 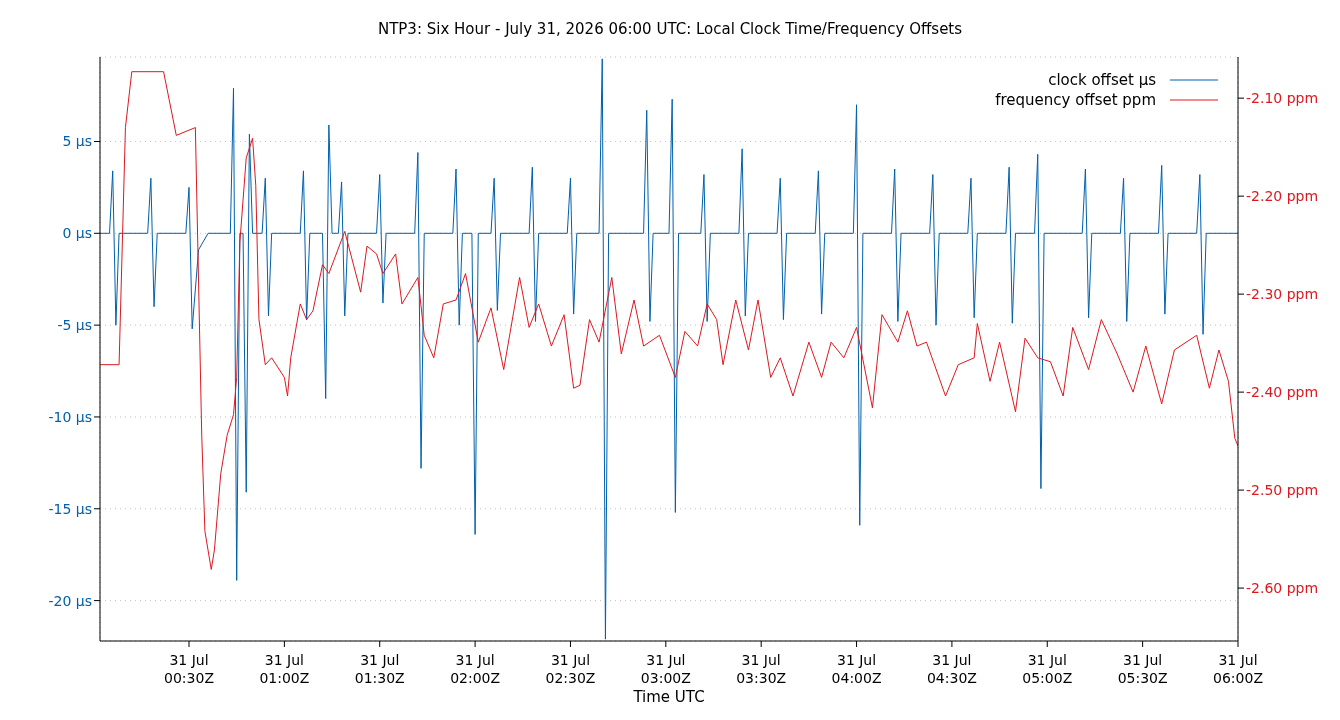 What do you see at coordinates (1047, 669) in the screenshot?
I see `x-tick-label: 31 Jul 05:00Z` at bounding box center [1047, 669].